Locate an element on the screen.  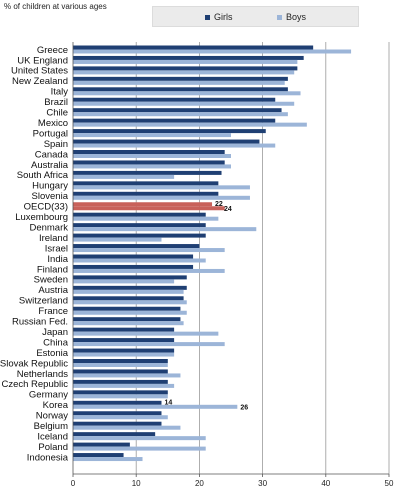
category-label-uk-england: UK England is located at coordinates (42, 60).